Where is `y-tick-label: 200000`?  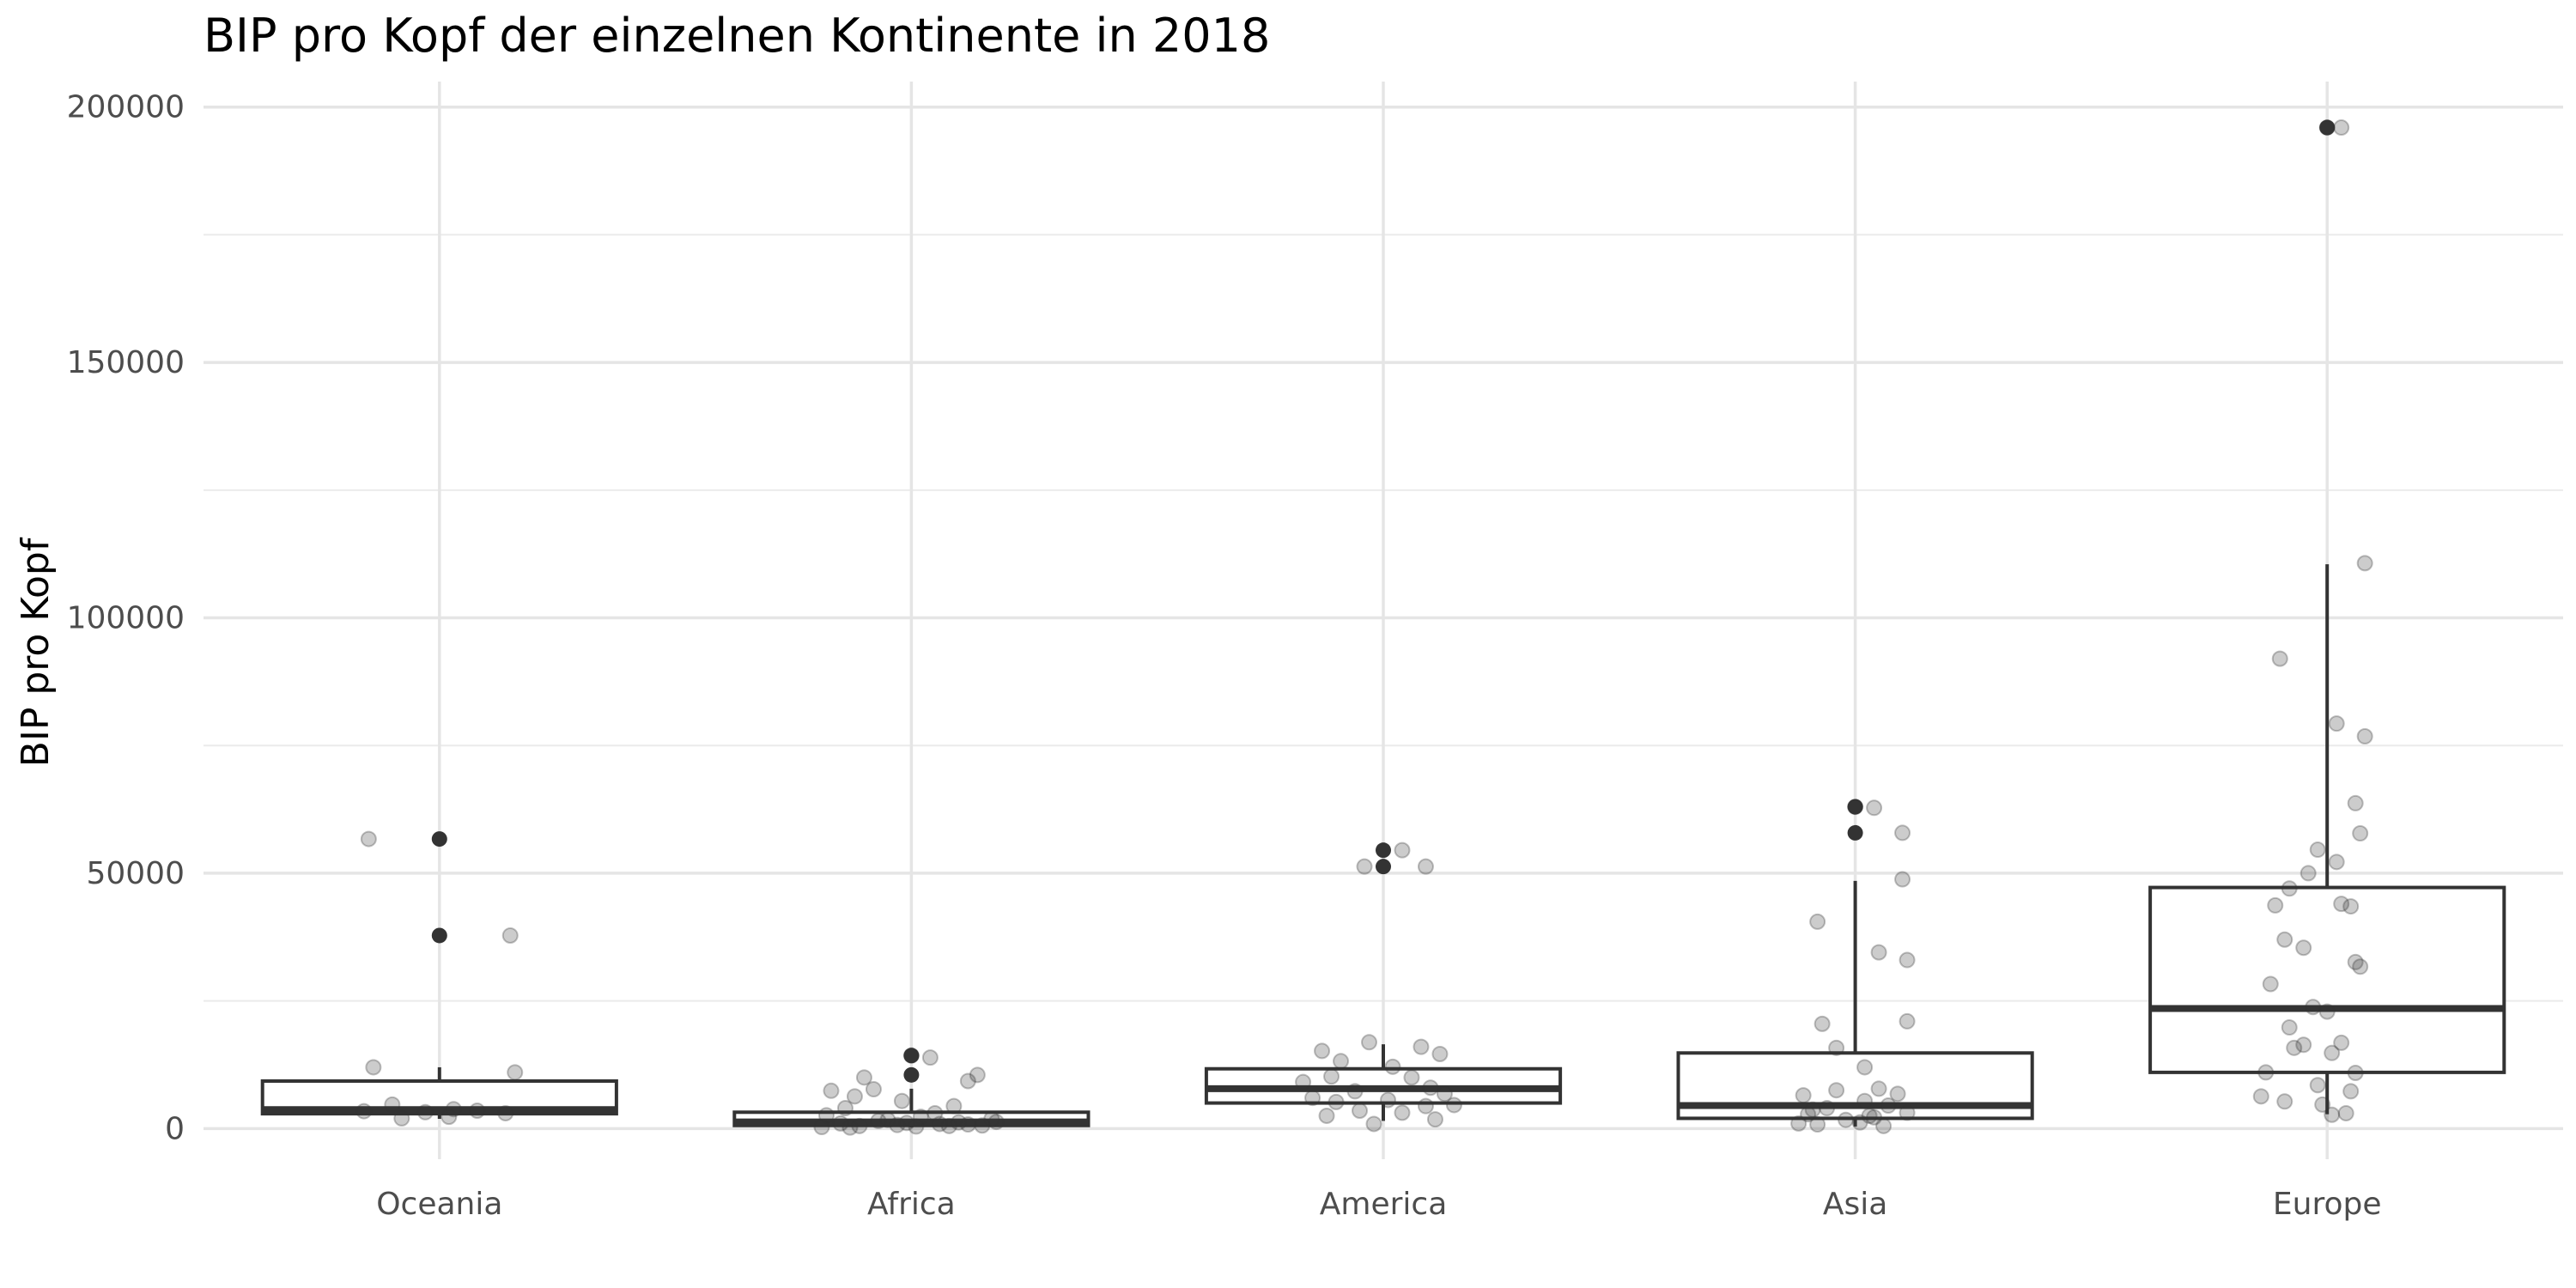
y-tick-label: 200000 is located at coordinates (126, 107).